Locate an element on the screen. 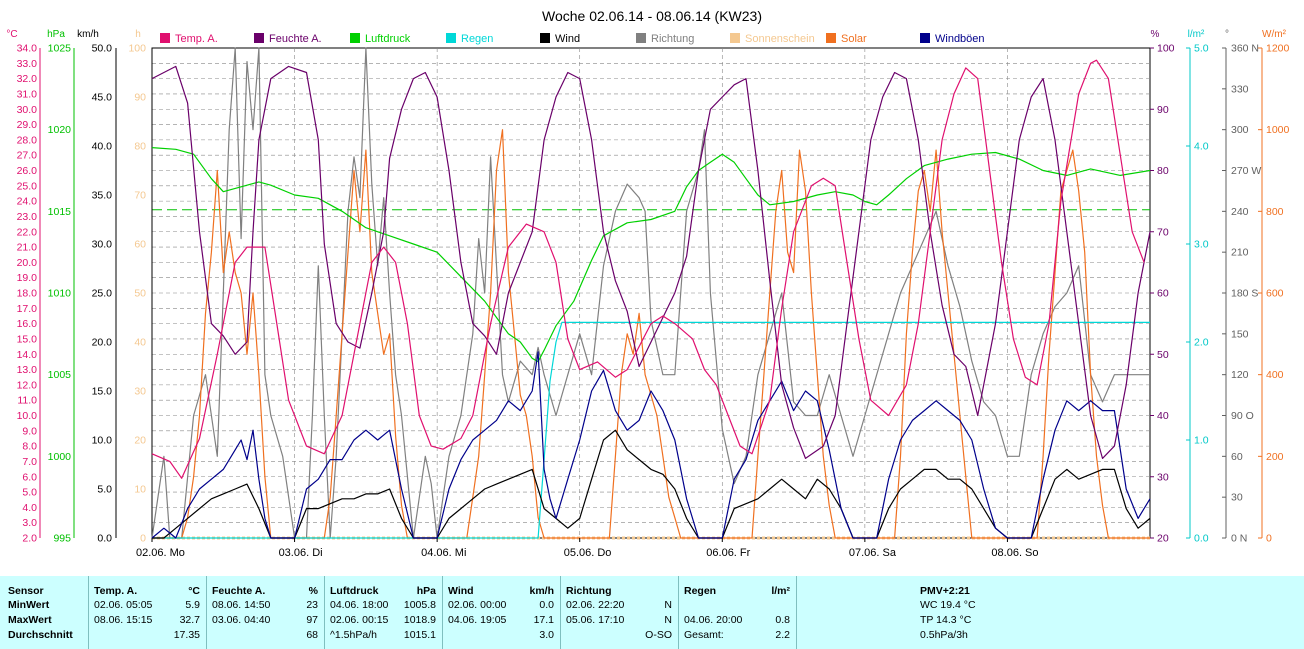 The image size is (1304, 649). stats-dir-v-cell: O-SO is located at coordinates (658, 635).